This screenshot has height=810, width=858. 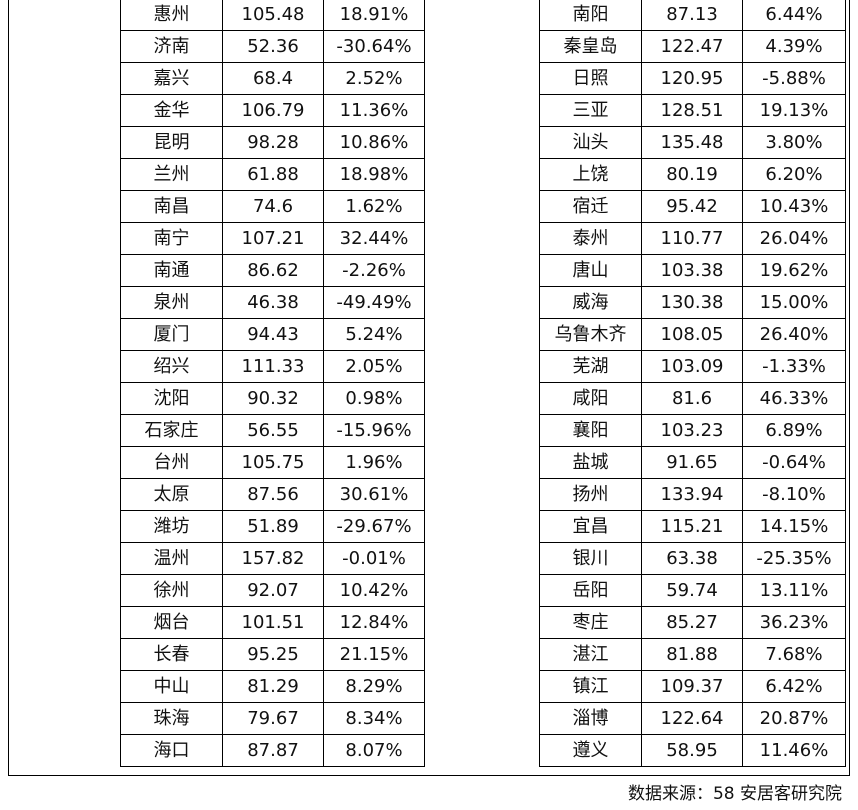 I want to click on change-cell: 19.62%, so click(x=794, y=270).